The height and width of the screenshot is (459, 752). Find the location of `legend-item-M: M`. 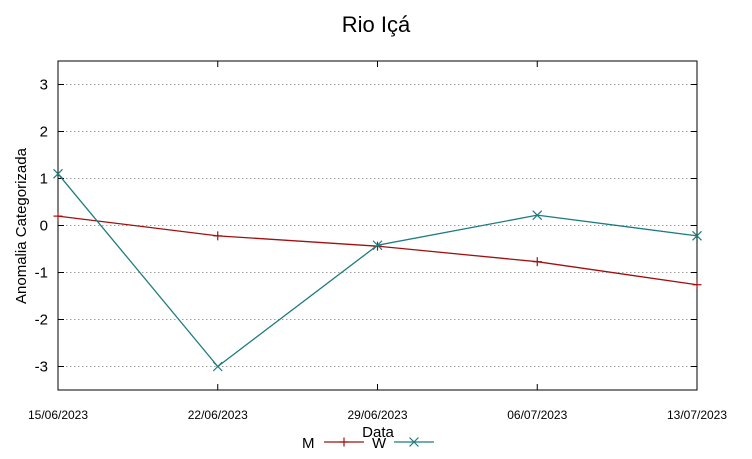

legend-item-M: M is located at coordinates (333, 443).